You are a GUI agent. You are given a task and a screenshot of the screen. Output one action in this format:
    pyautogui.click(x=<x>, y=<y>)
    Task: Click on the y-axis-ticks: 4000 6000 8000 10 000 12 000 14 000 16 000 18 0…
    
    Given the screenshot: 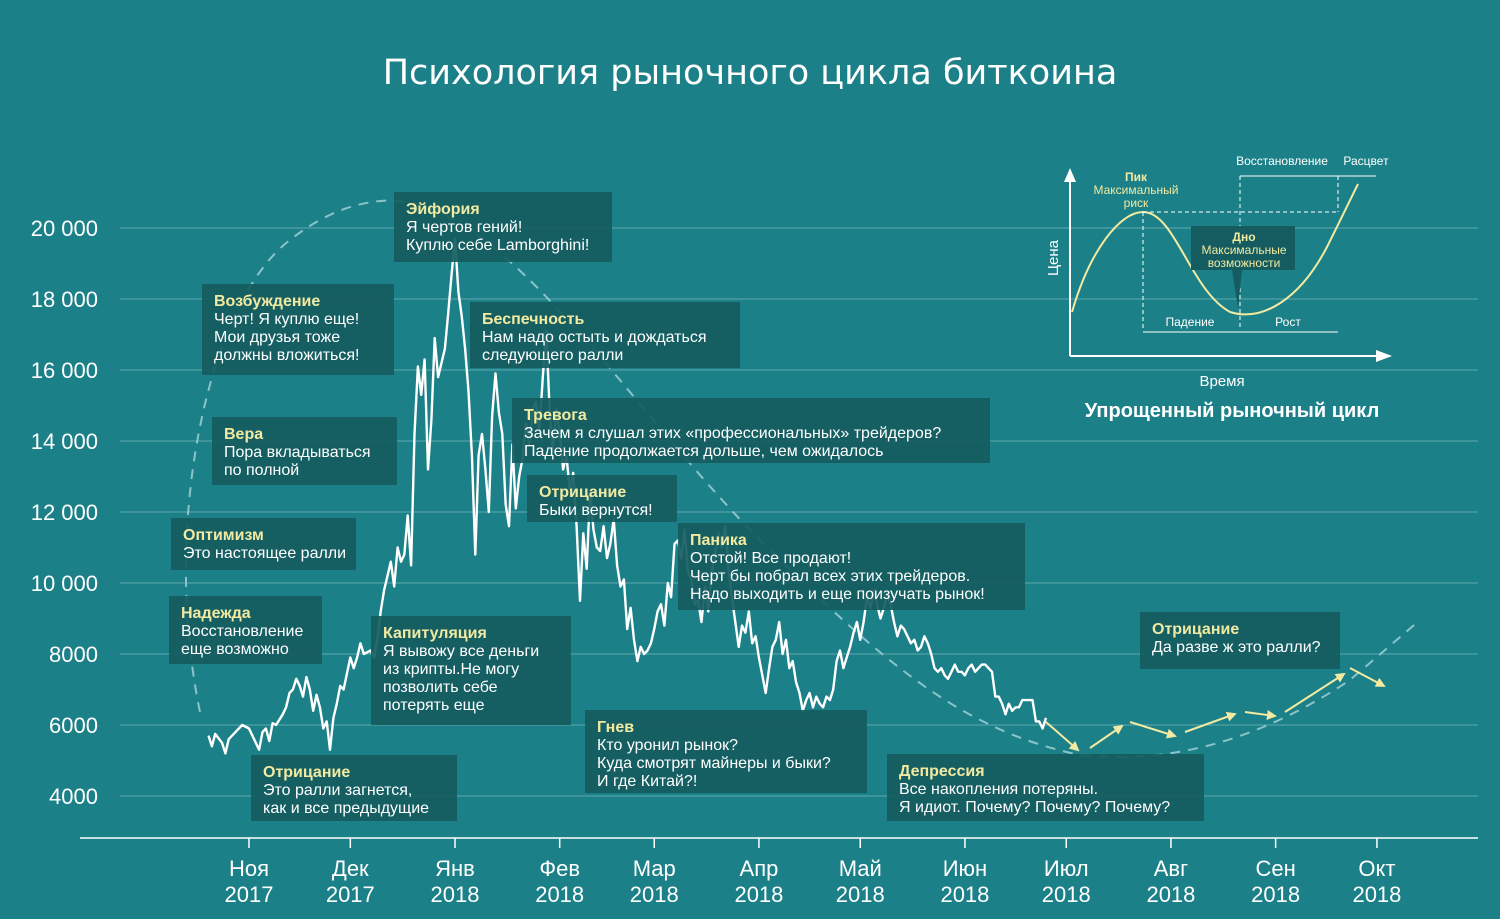 What is the action you would take?
    pyautogui.click(x=64, y=512)
    